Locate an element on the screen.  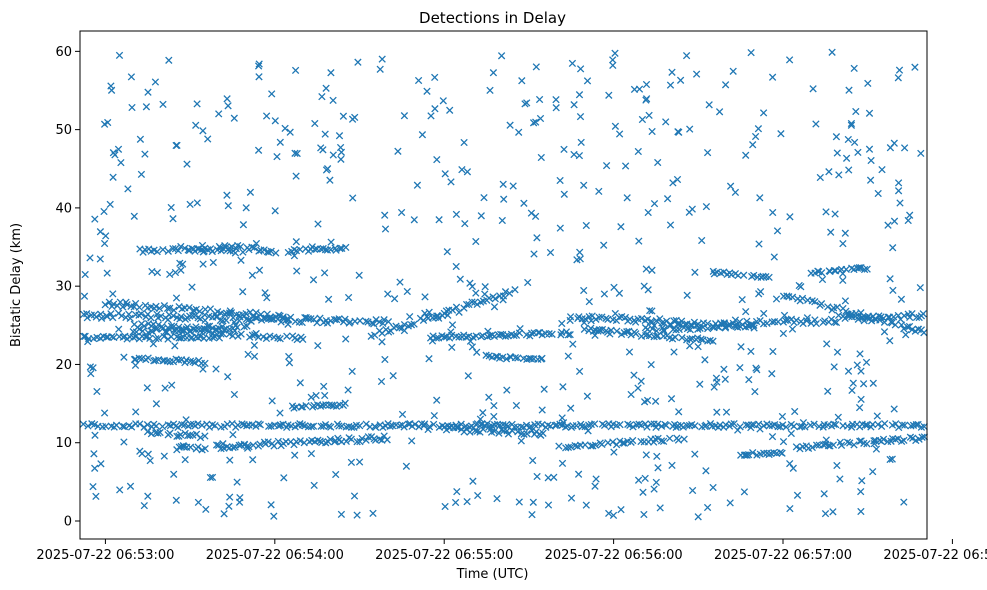
x-tick-label: 2025-07-22 06:56:00 is located at coordinates (614, 555).